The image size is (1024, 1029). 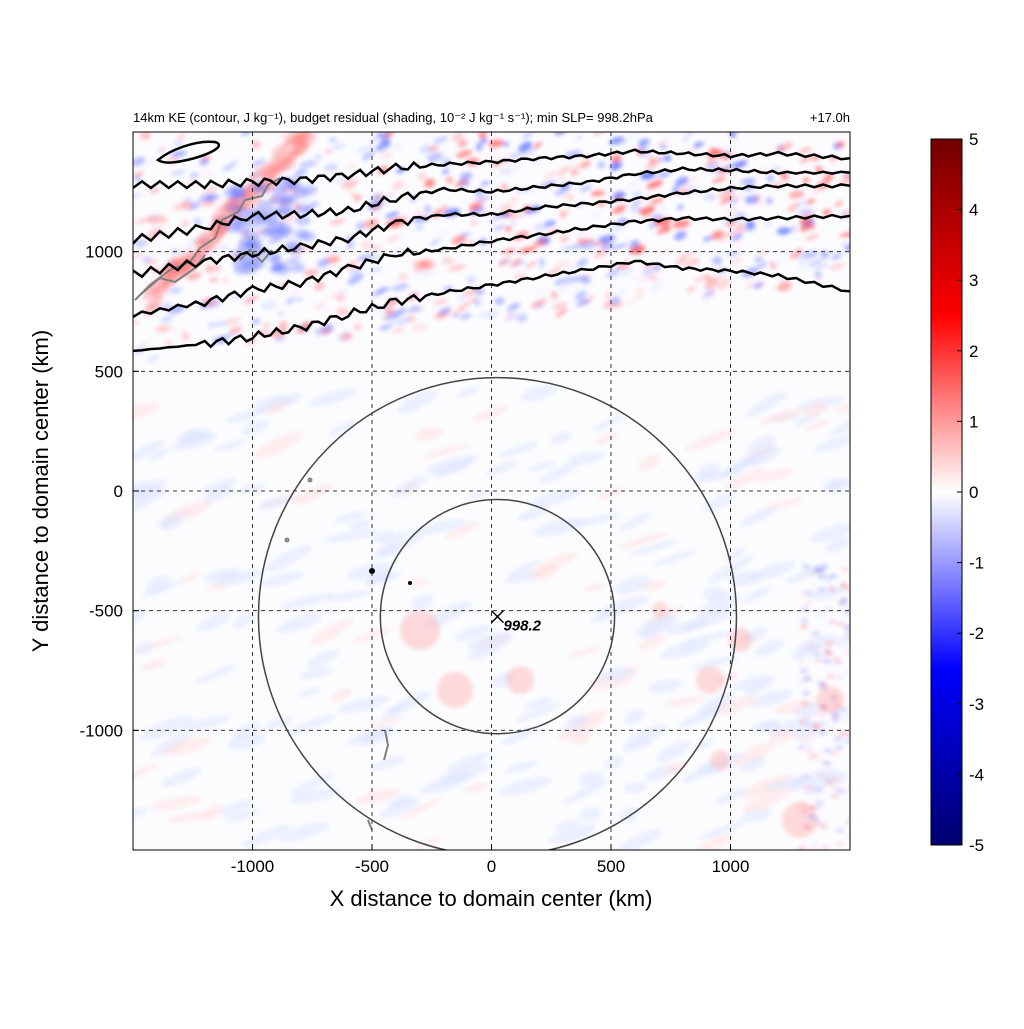 I want to click on x-axis-ticks: -1000 -500 0 500 1000, so click(x=490, y=860).